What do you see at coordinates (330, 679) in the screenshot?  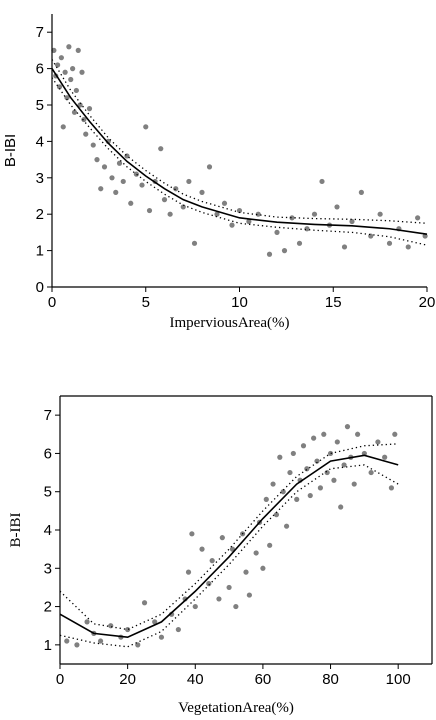 I see `x-tick-label: 80` at bounding box center [330, 679].